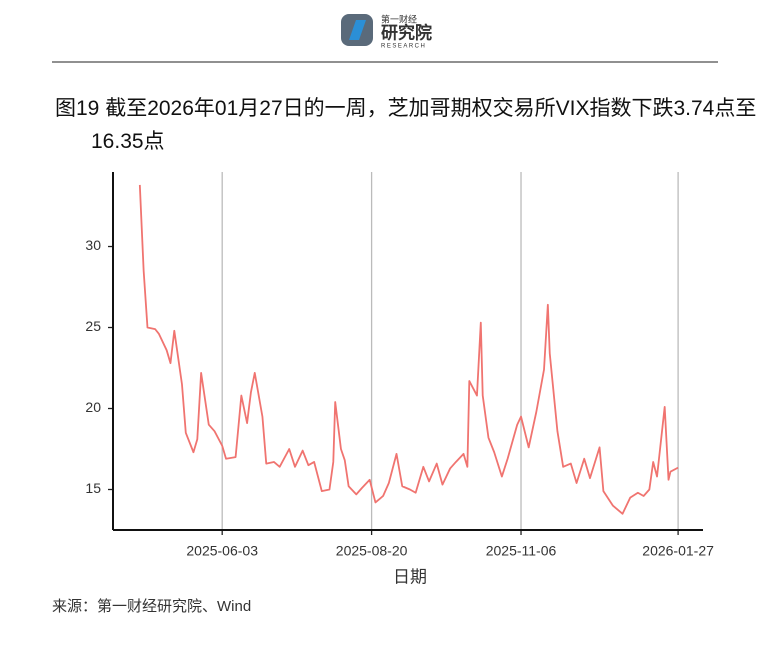  Describe the element at coordinates (678, 551) in the screenshot. I see `x-tick-label: 2026-01-27` at that location.